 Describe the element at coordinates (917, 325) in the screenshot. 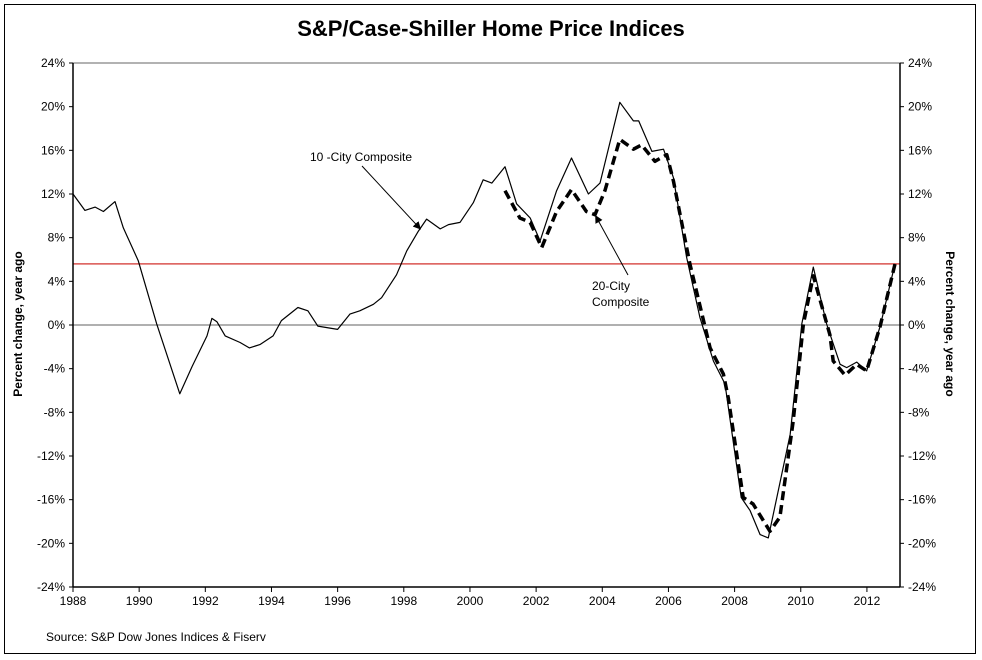

I see `y-tick-label-right: 0%` at that location.